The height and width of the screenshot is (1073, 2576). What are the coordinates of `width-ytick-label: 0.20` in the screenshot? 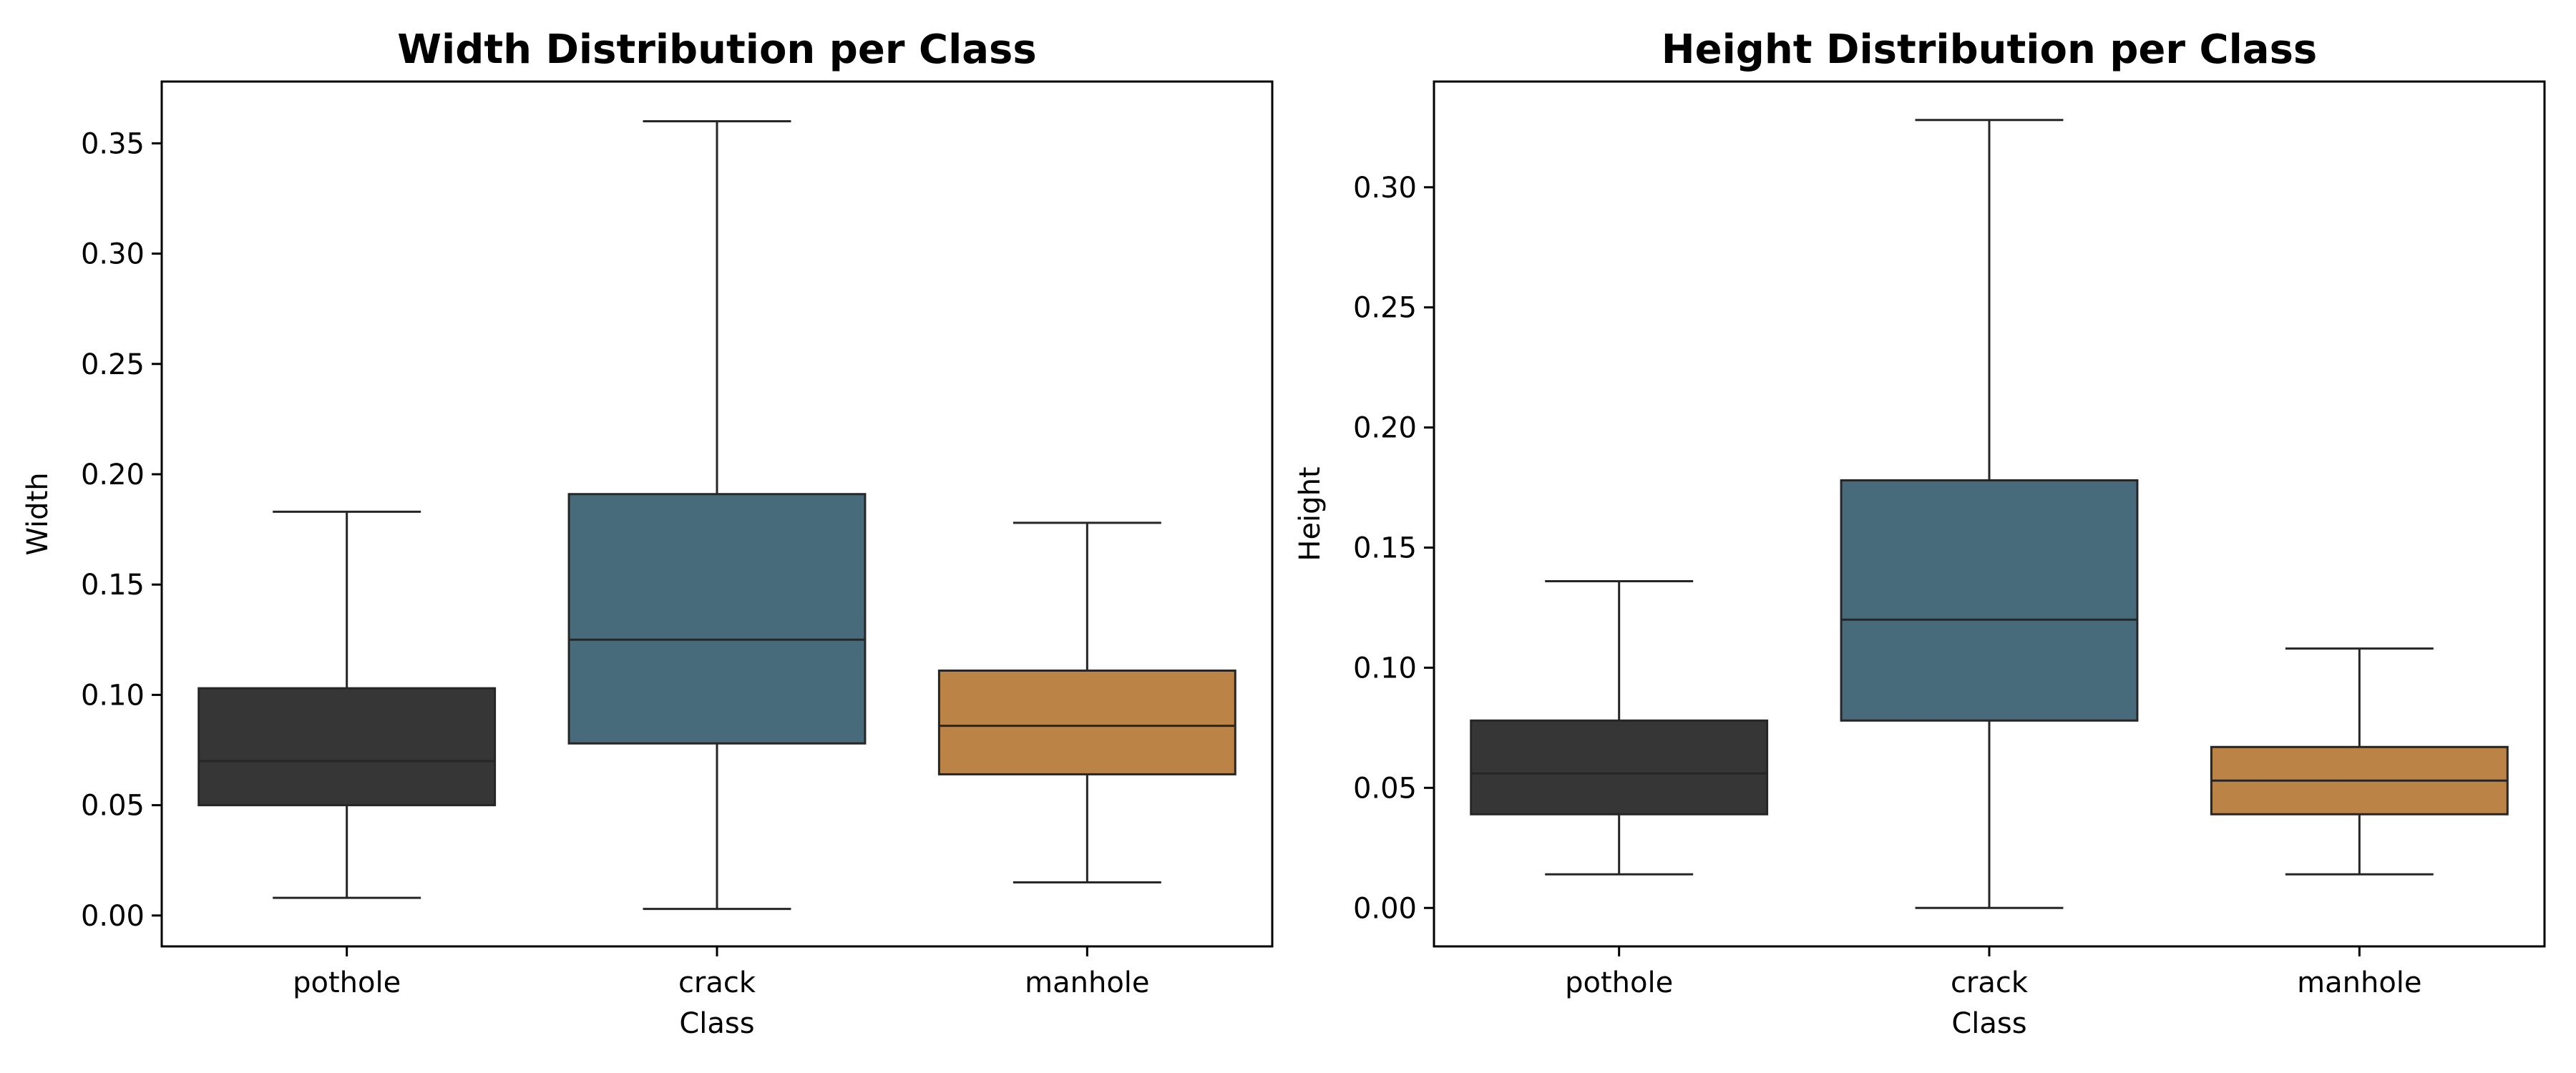 It's located at (113, 475).